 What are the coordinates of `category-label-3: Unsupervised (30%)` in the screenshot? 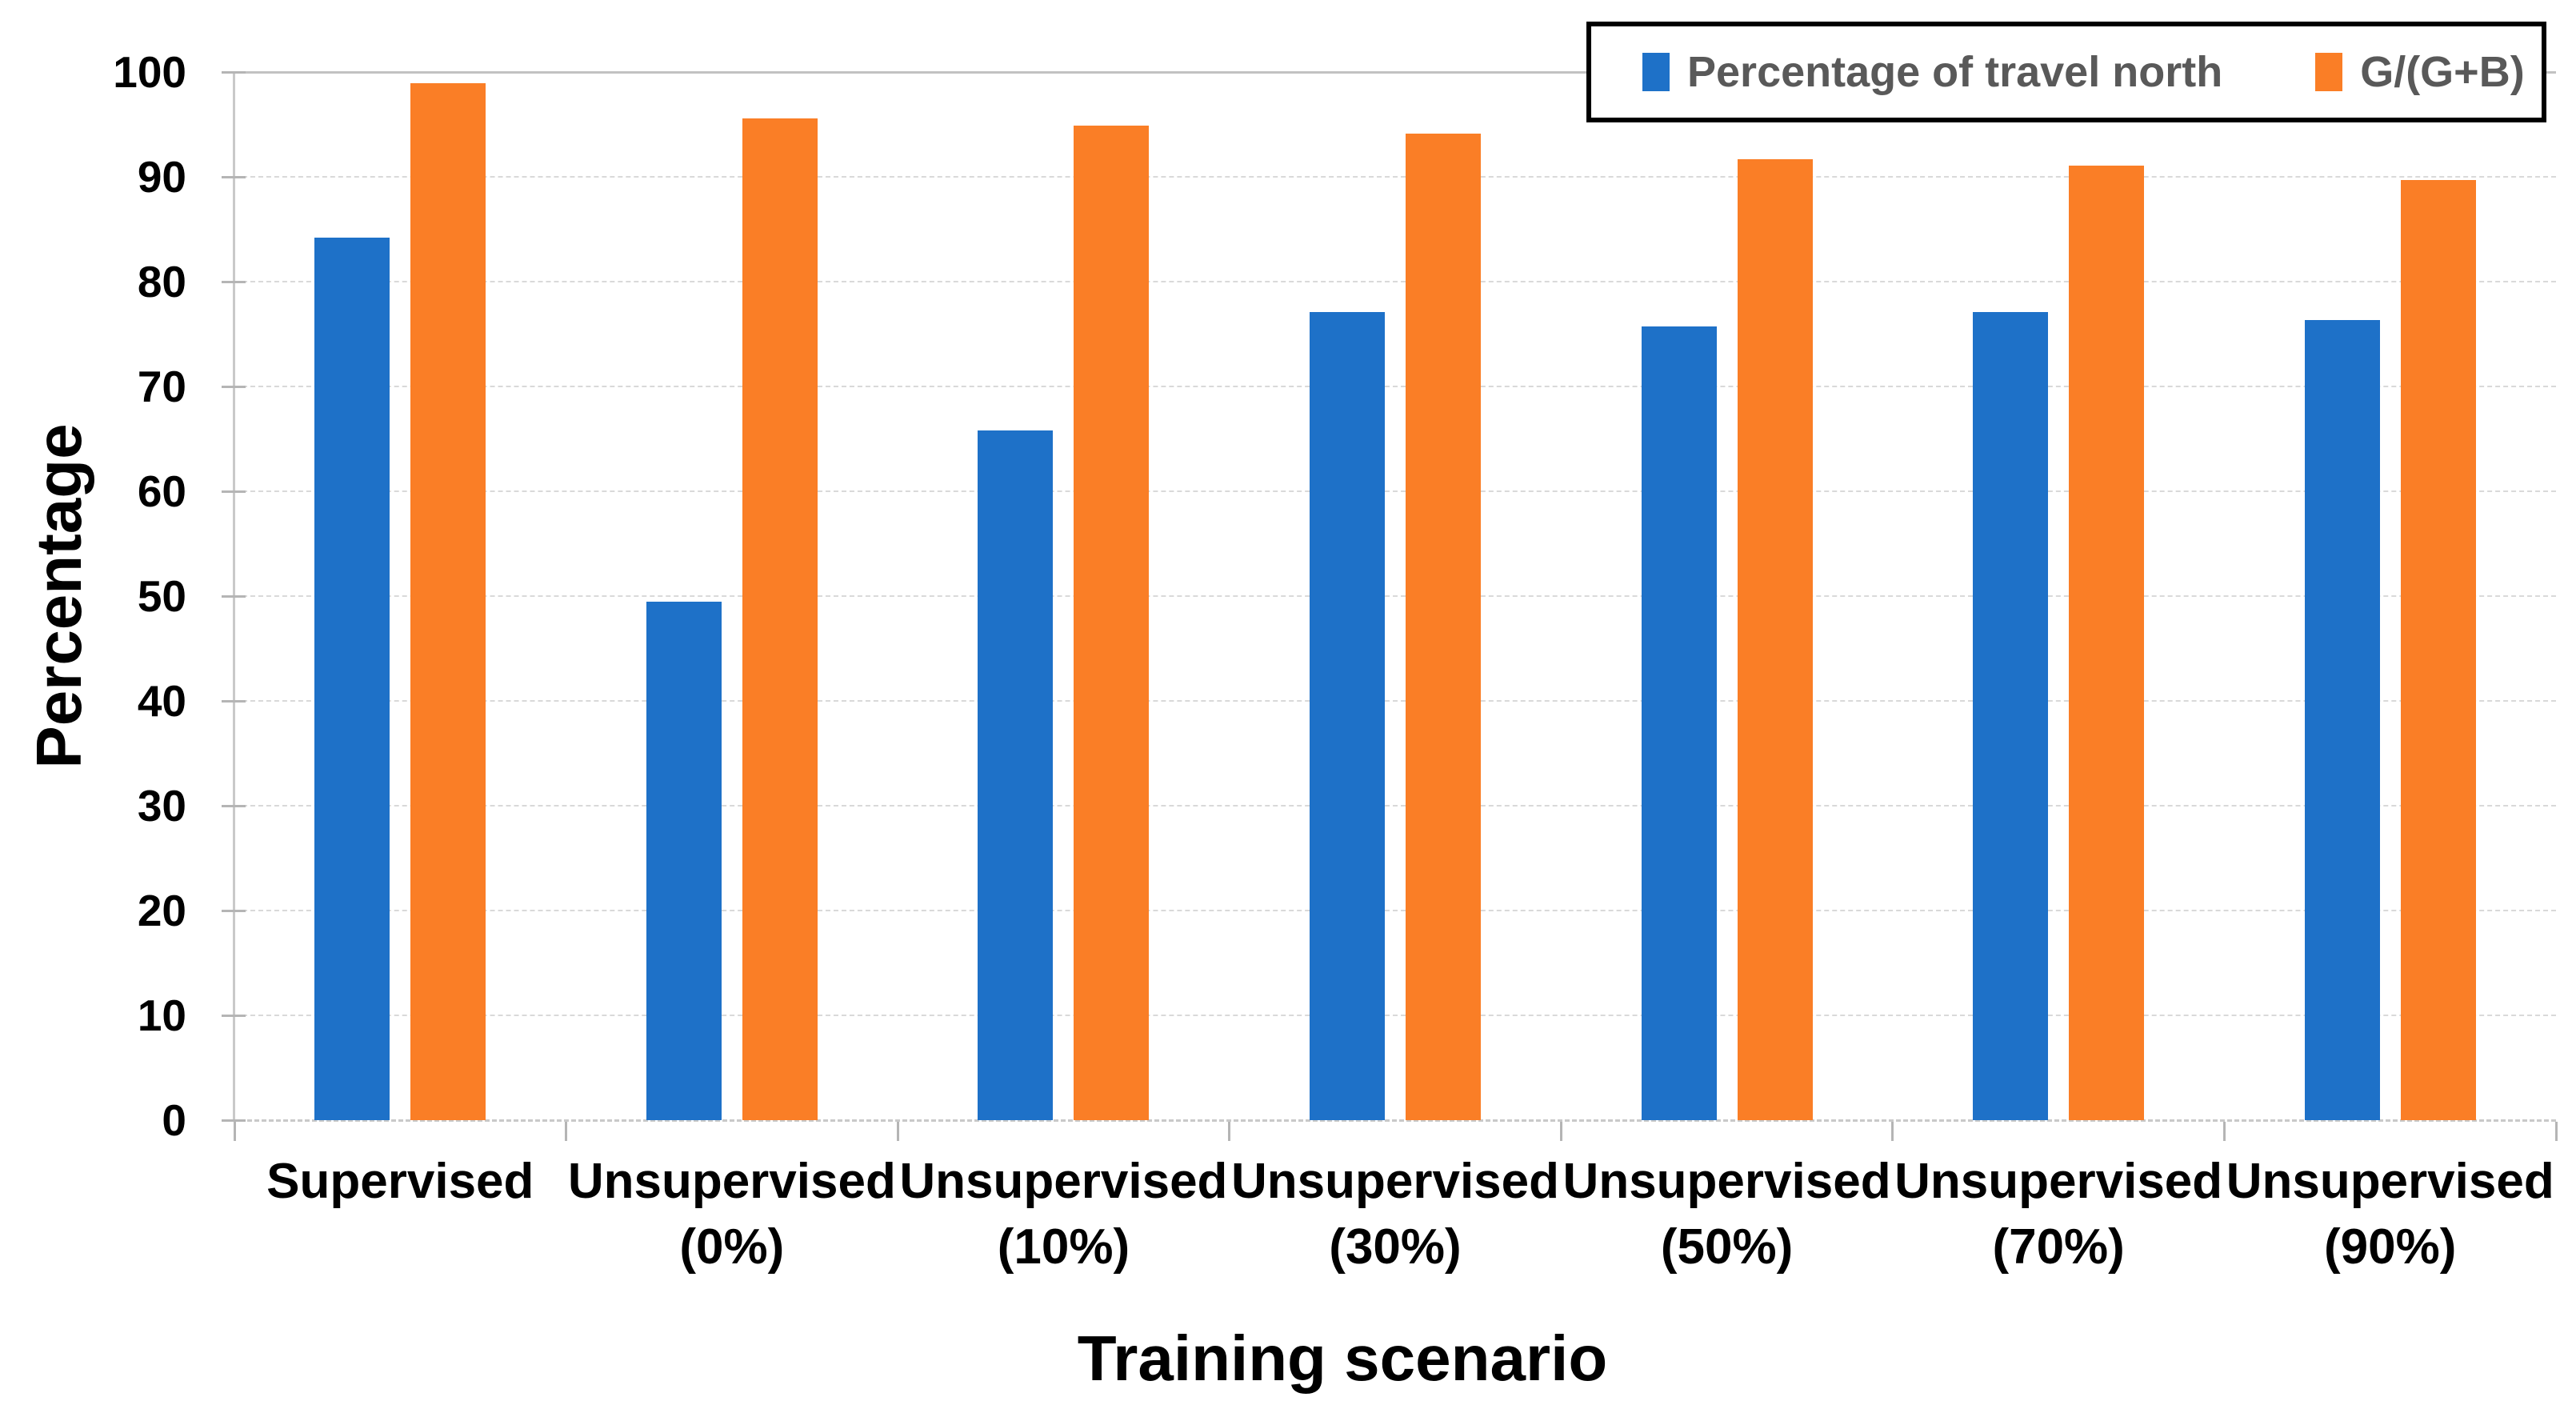 It's located at (1395, 1214).